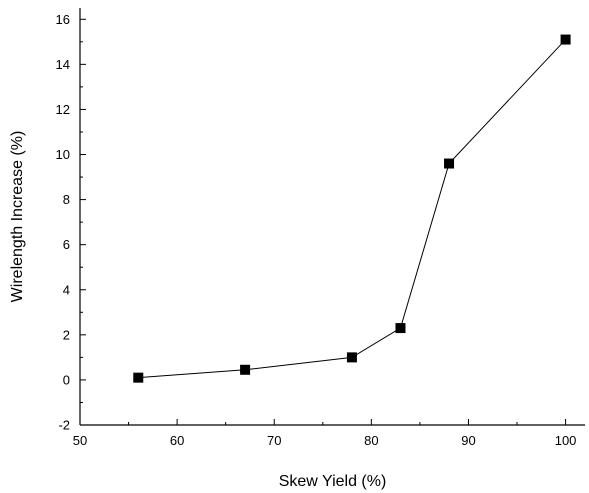  Describe the element at coordinates (177, 440) in the screenshot. I see `x-tick-label: 60` at that location.